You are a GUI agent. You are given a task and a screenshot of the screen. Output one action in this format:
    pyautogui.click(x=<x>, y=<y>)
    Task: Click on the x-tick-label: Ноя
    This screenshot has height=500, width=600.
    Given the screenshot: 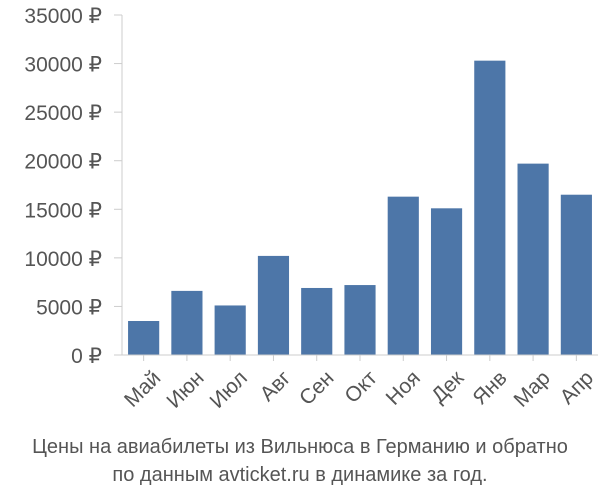 What is the action you would take?
    pyautogui.click(x=403, y=387)
    